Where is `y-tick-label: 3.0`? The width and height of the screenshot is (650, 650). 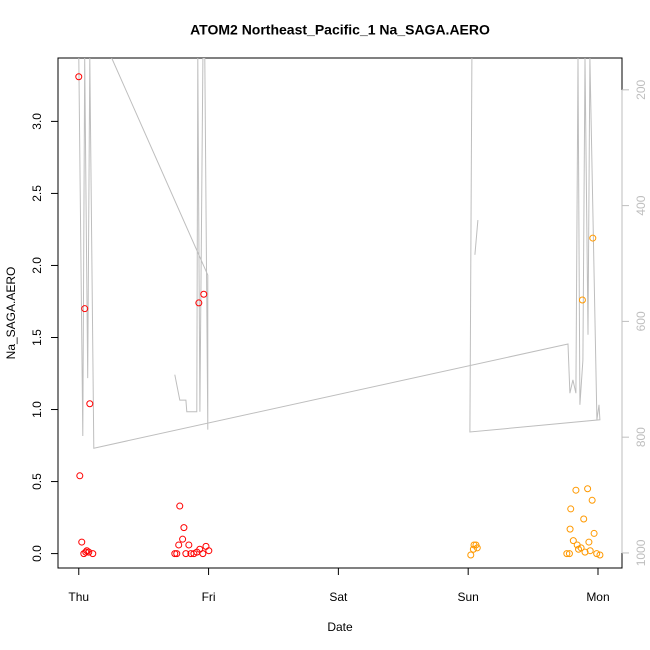 y-tick-label: 3.0 is located at coordinates (37, 121).